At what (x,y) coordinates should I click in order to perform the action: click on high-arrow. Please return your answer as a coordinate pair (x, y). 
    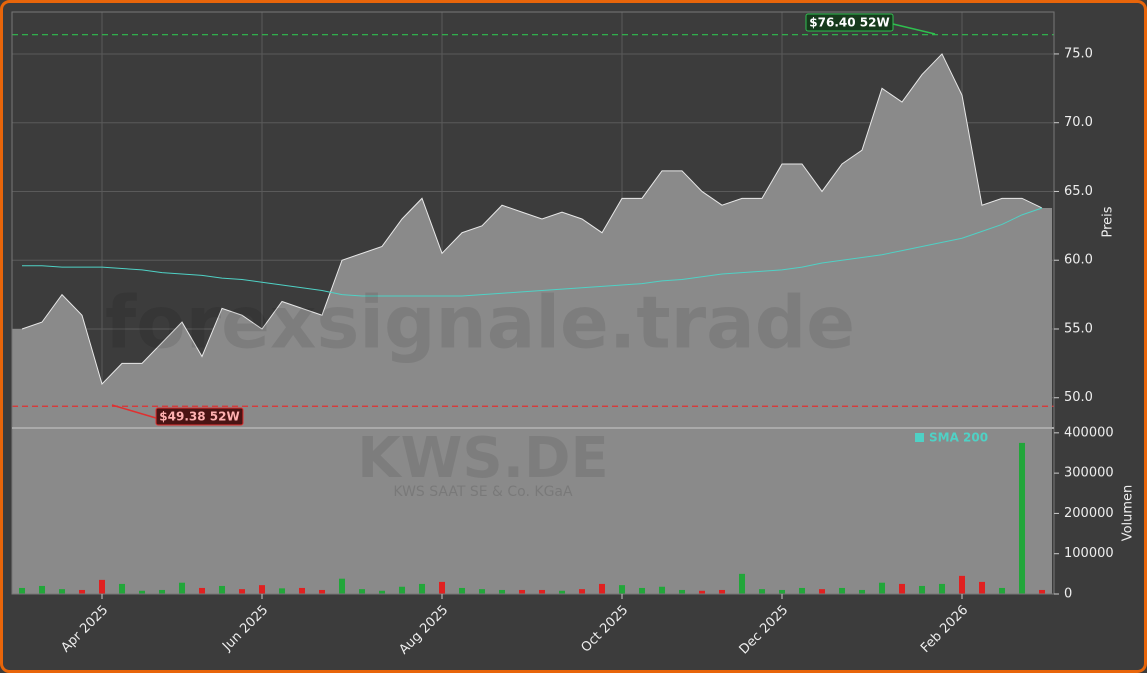
    Looking at the image, I should click on (914, 29).